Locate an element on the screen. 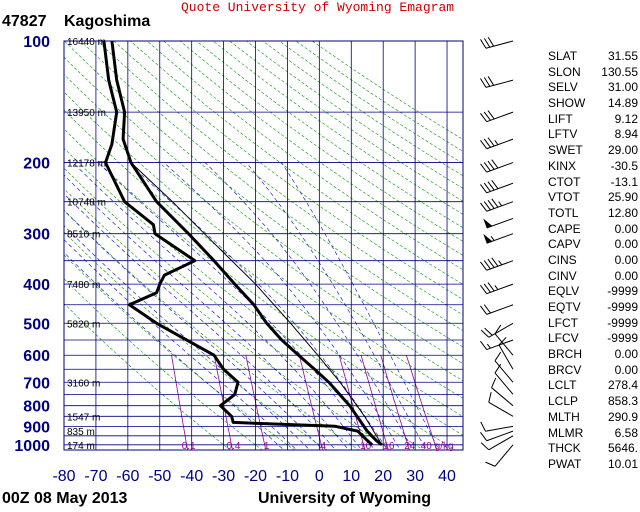 The image size is (640, 512). x-tick-label: 20 is located at coordinates (383, 476).